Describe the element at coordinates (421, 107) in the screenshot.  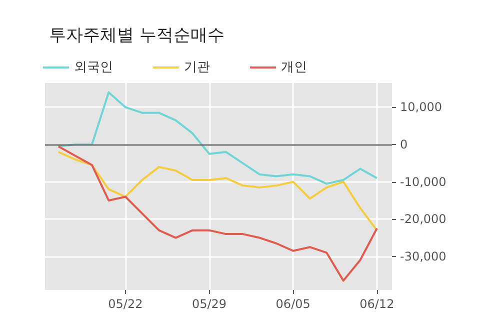
I see `y-tick-label: 10,000` at that location.